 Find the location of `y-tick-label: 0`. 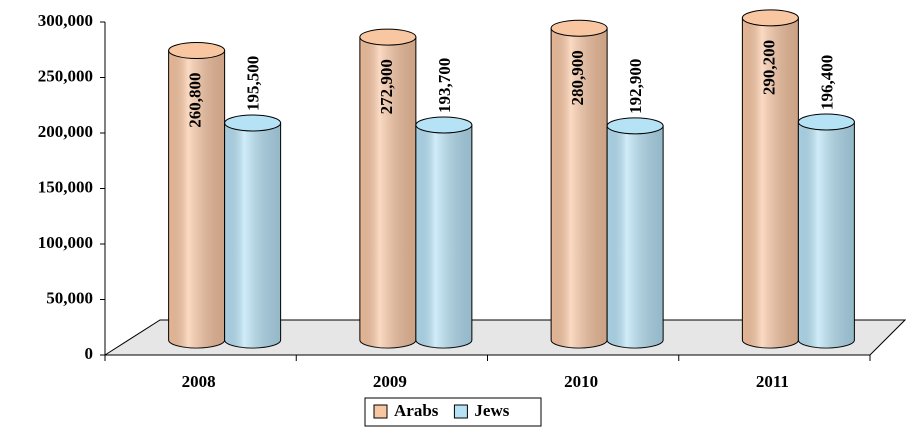

y-tick-label: 0 is located at coordinates (89, 353).